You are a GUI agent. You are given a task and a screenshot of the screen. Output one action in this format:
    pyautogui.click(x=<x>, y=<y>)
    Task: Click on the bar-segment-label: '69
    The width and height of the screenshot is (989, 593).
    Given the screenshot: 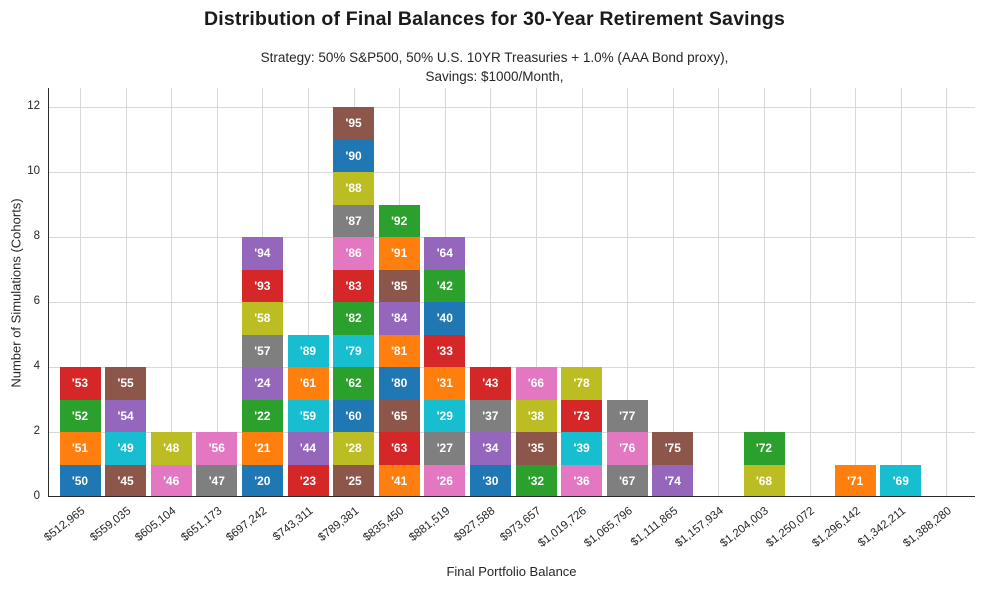 What is the action you would take?
    pyautogui.click(x=900, y=480)
    